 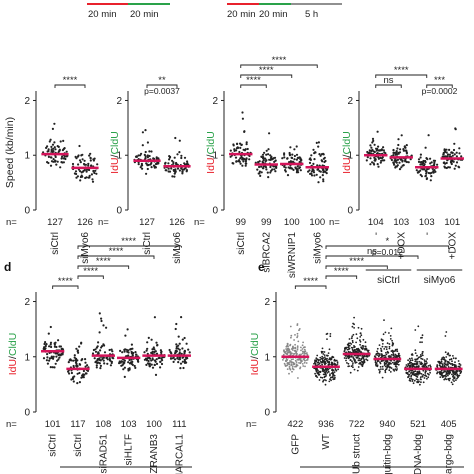 What do you see at coordinates (401, 222) in the screenshot?
I see `n-value: 103` at bounding box center [401, 222].